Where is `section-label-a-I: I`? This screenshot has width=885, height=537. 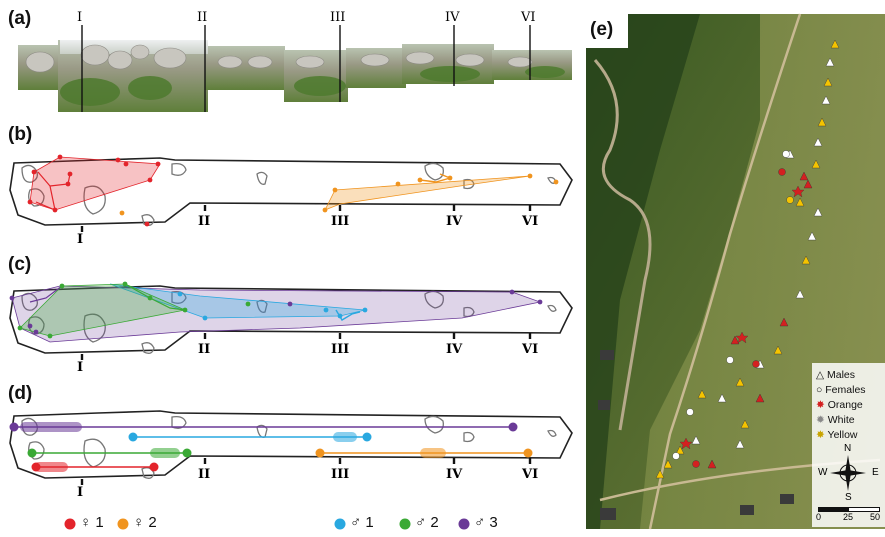 section-label-a-I: I is located at coordinates (80, 17).